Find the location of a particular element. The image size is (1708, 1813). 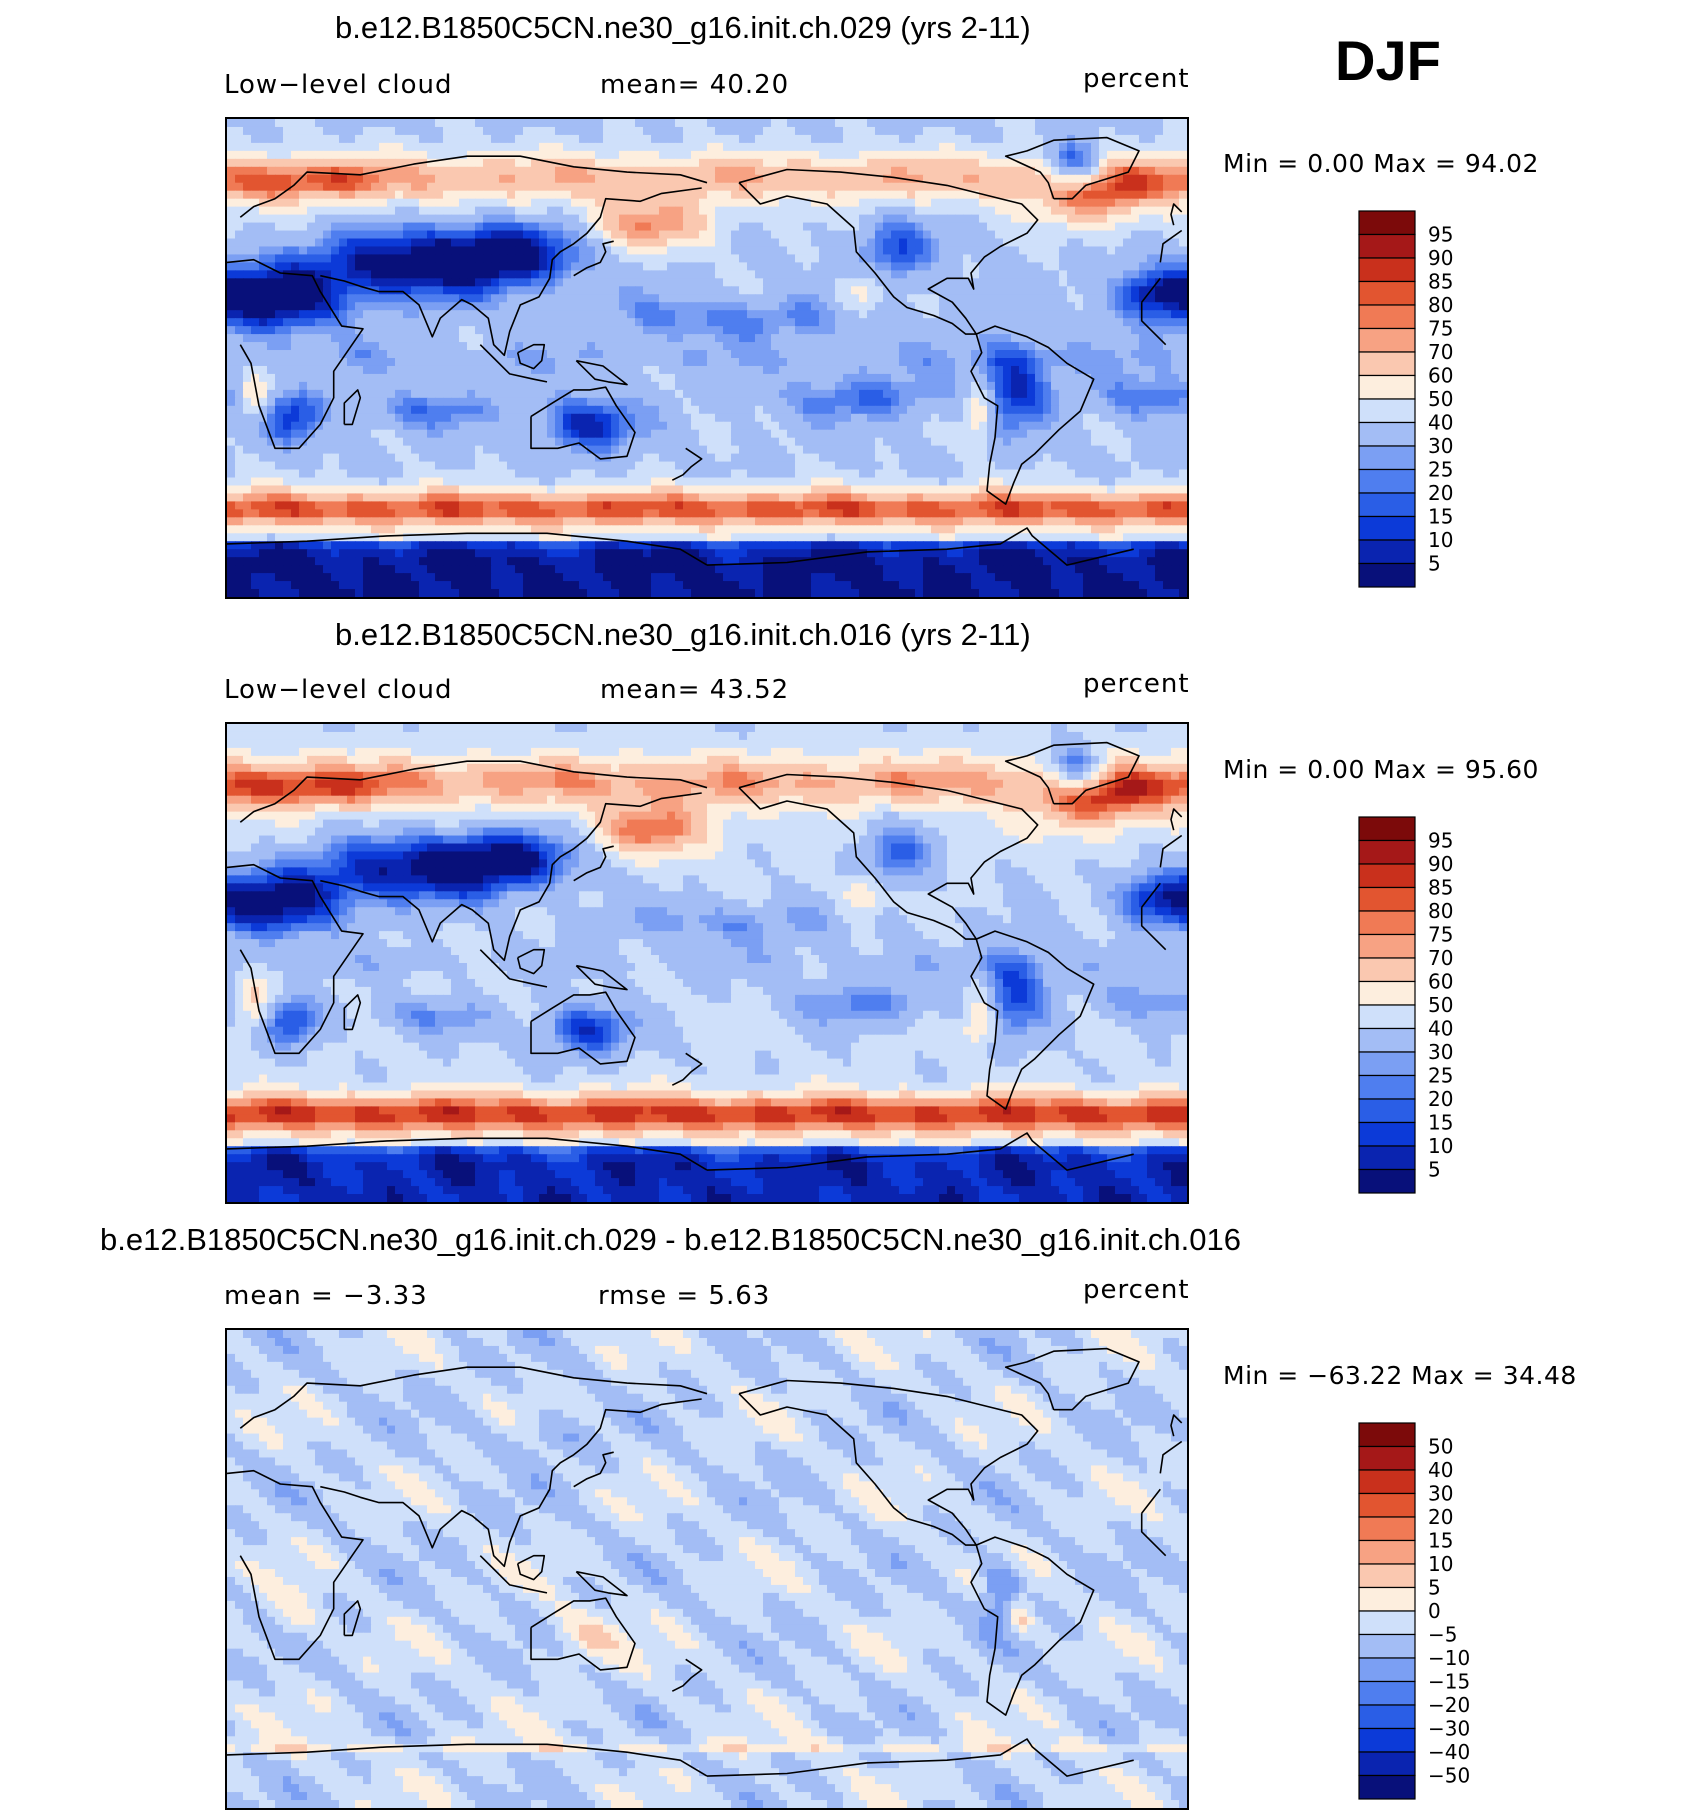

colorbar-tick-label: 80 is located at coordinates (1440, 305).